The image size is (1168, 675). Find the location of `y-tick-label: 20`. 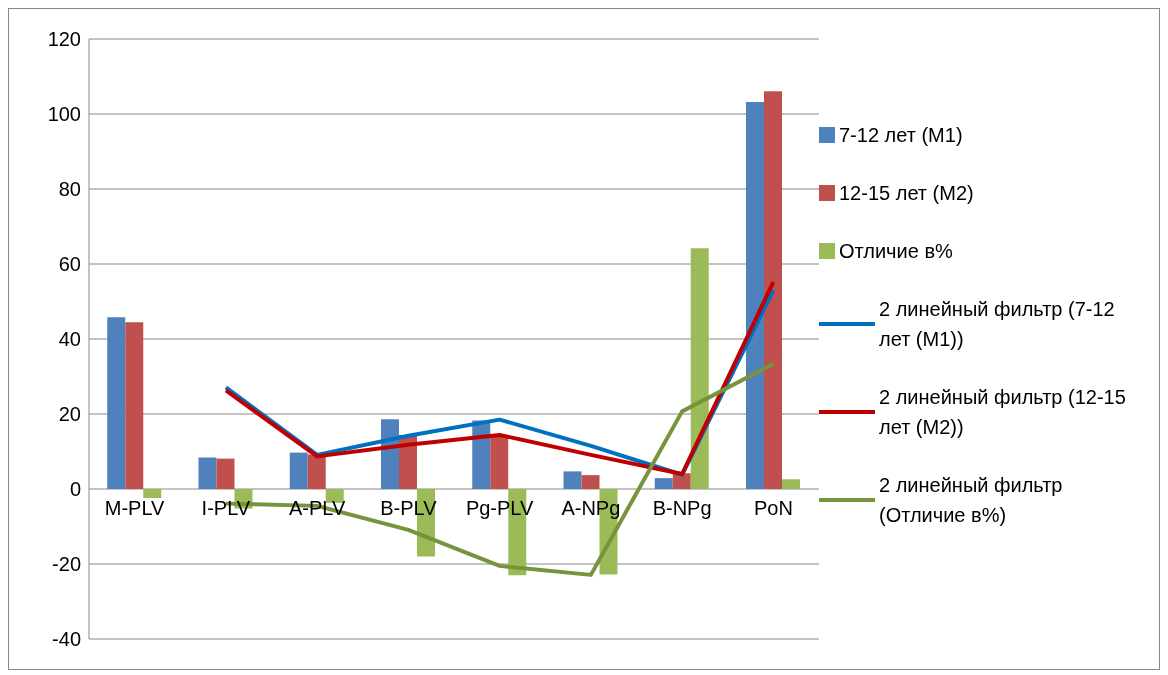

y-tick-label: 20 is located at coordinates (69, 414).